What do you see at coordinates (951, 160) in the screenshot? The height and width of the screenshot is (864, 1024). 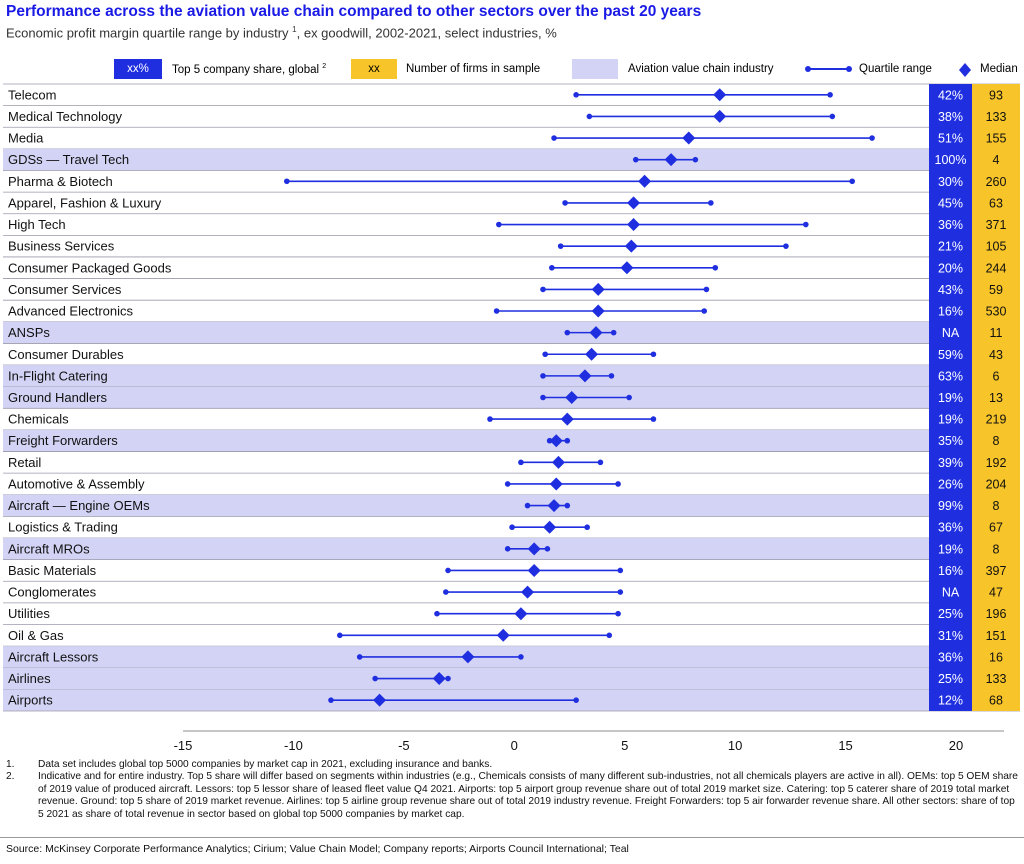 I see `share-value: 100%` at bounding box center [951, 160].